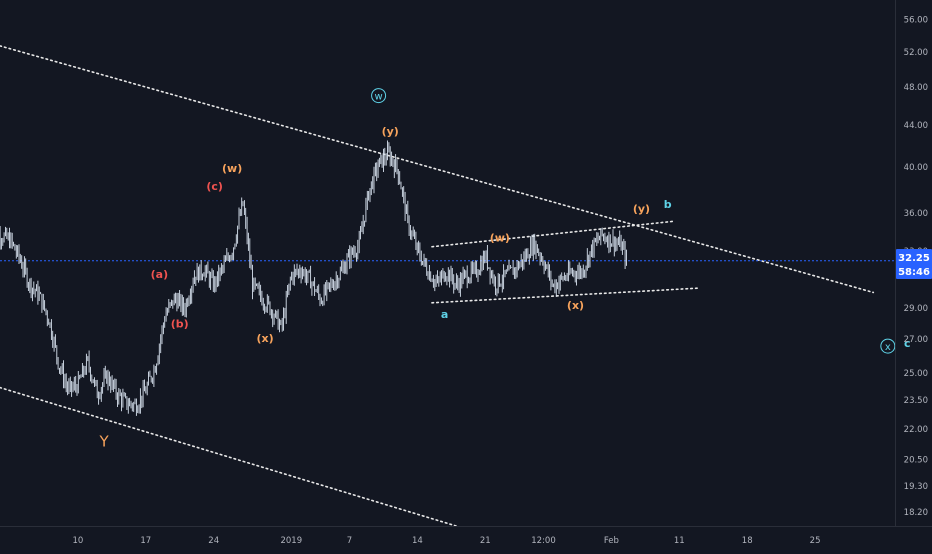  Describe the element at coordinates (159, 274) in the screenshot. I see `wave-label: (a)` at that location.